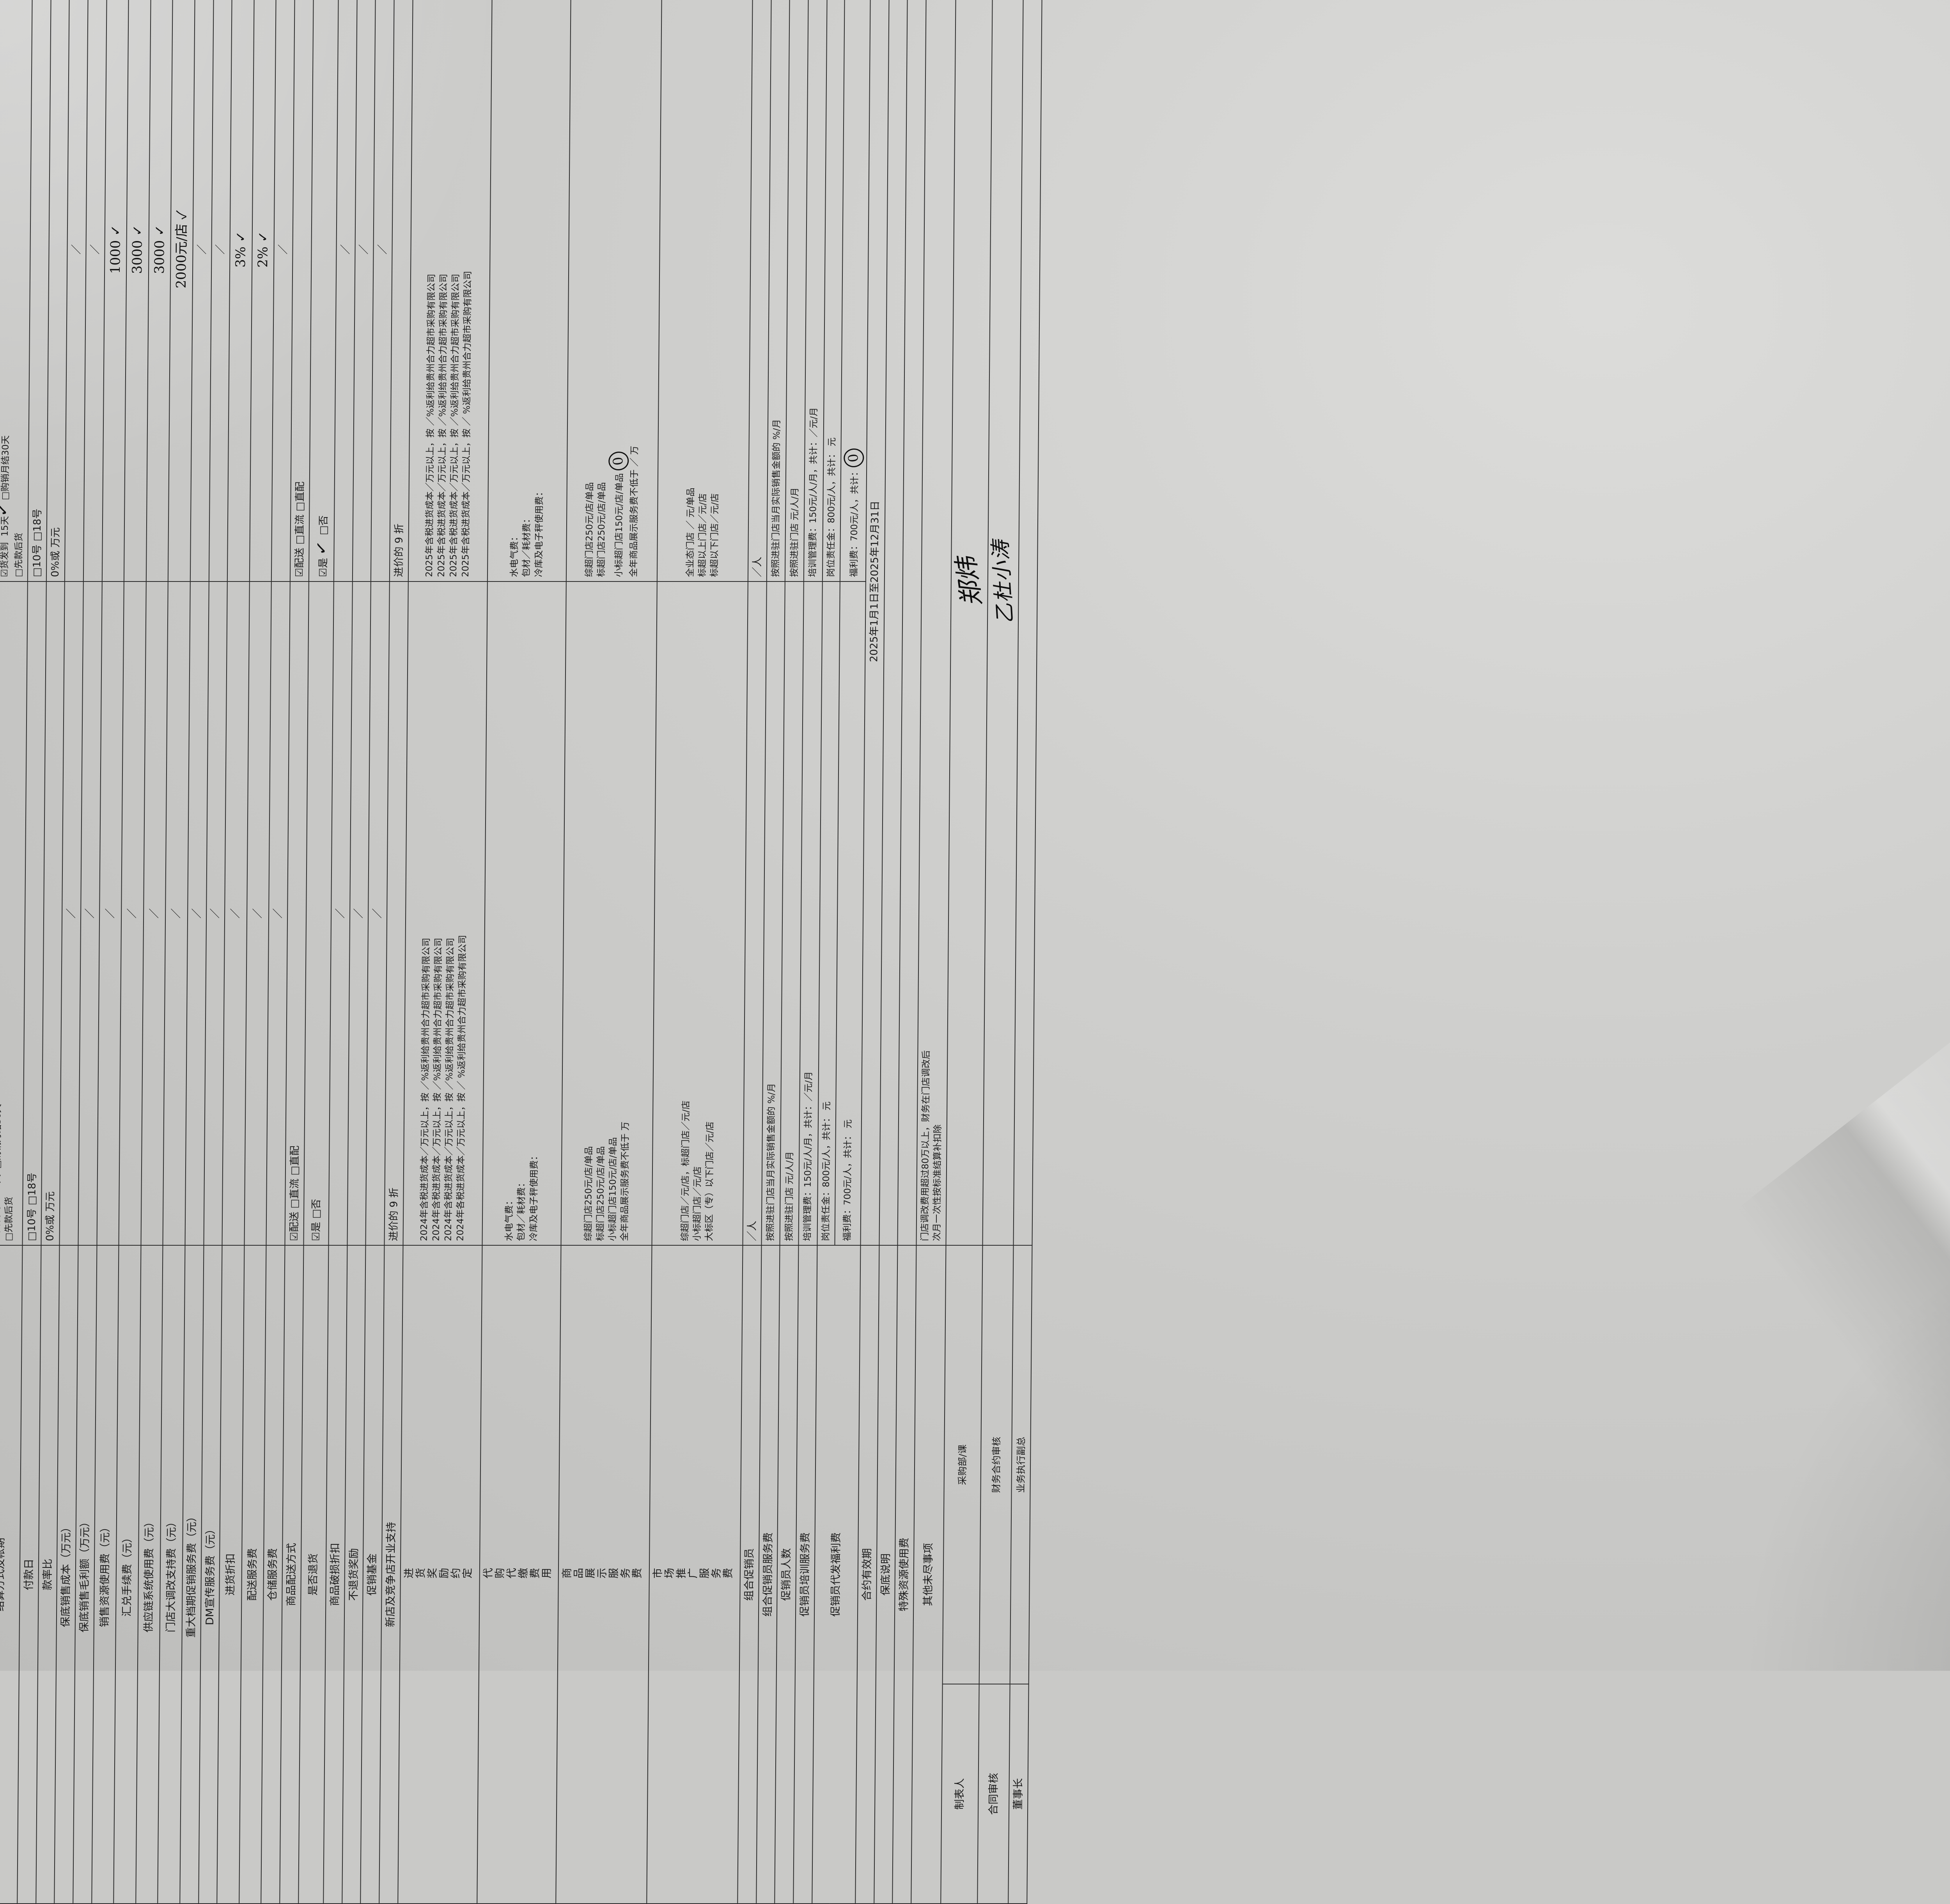  What do you see at coordinates (530, 291) in the screenshot?
I see `agency-fee-2025: 水电气费： 包材／耗材费： 冷库及电子秤使用费：` at bounding box center [530, 291].